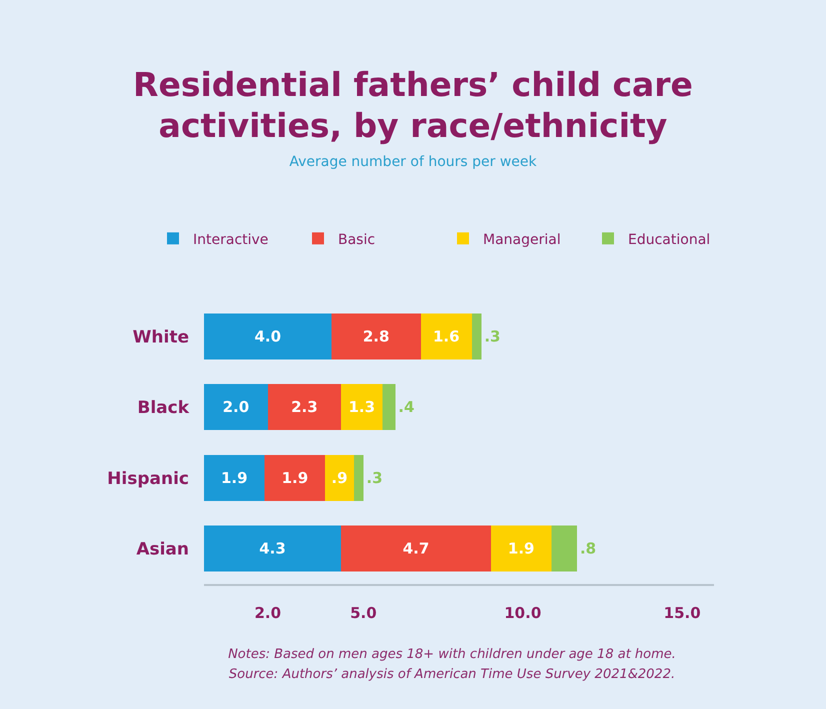 The image size is (826, 709). I want to click on x-tick-label: 10.0, so click(523, 613).